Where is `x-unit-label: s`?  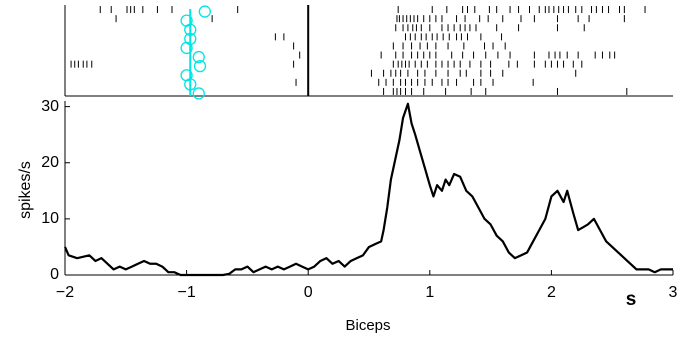
x-unit-label: s is located at coordinates (631, 299).